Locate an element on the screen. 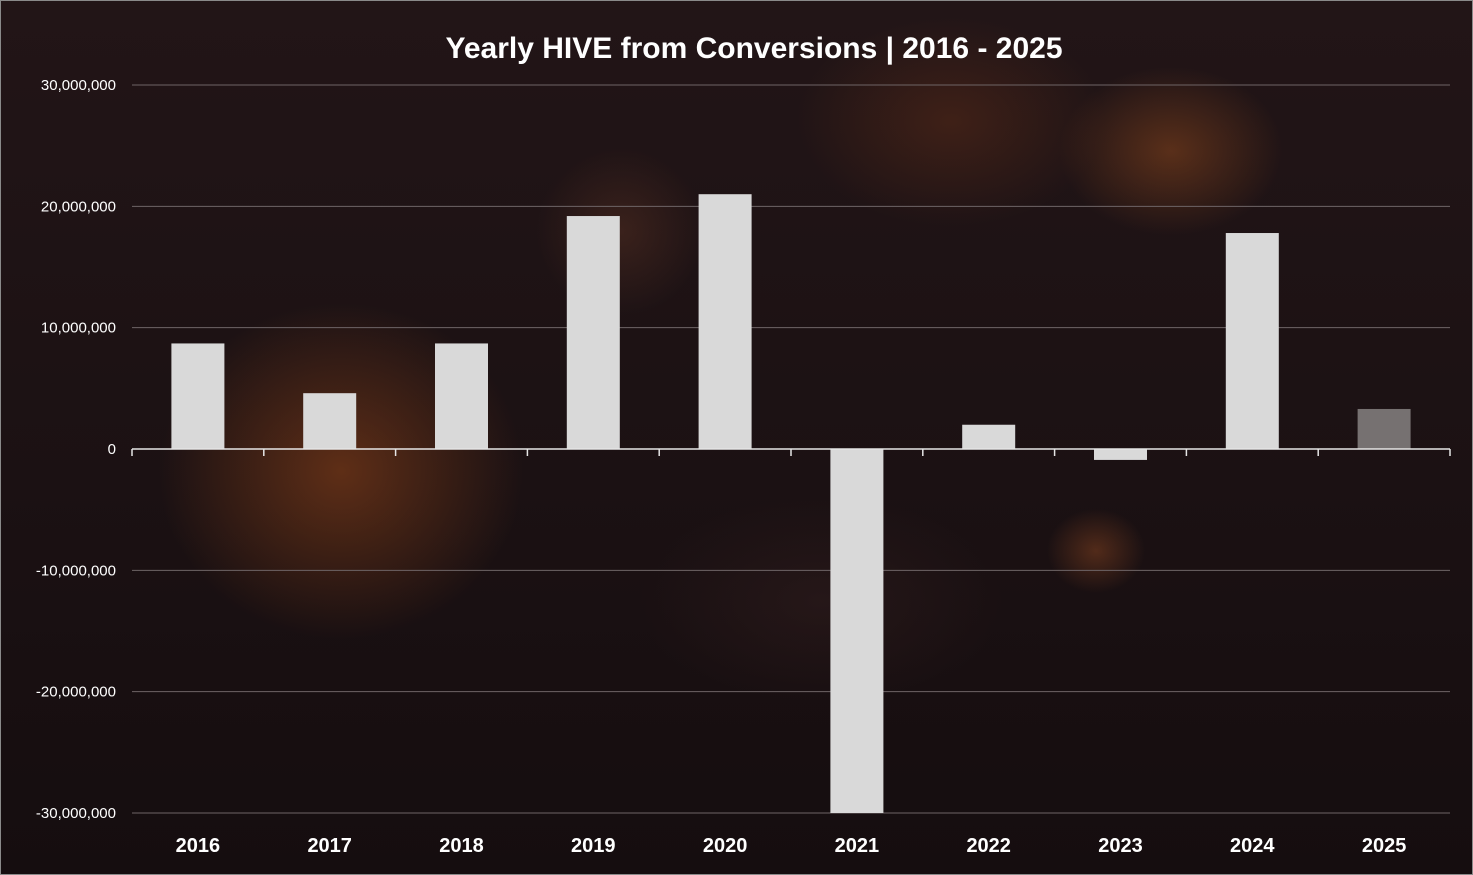 This screenshot has width=1473, height=875. bar-2018 is located at coordinates (461, 396).